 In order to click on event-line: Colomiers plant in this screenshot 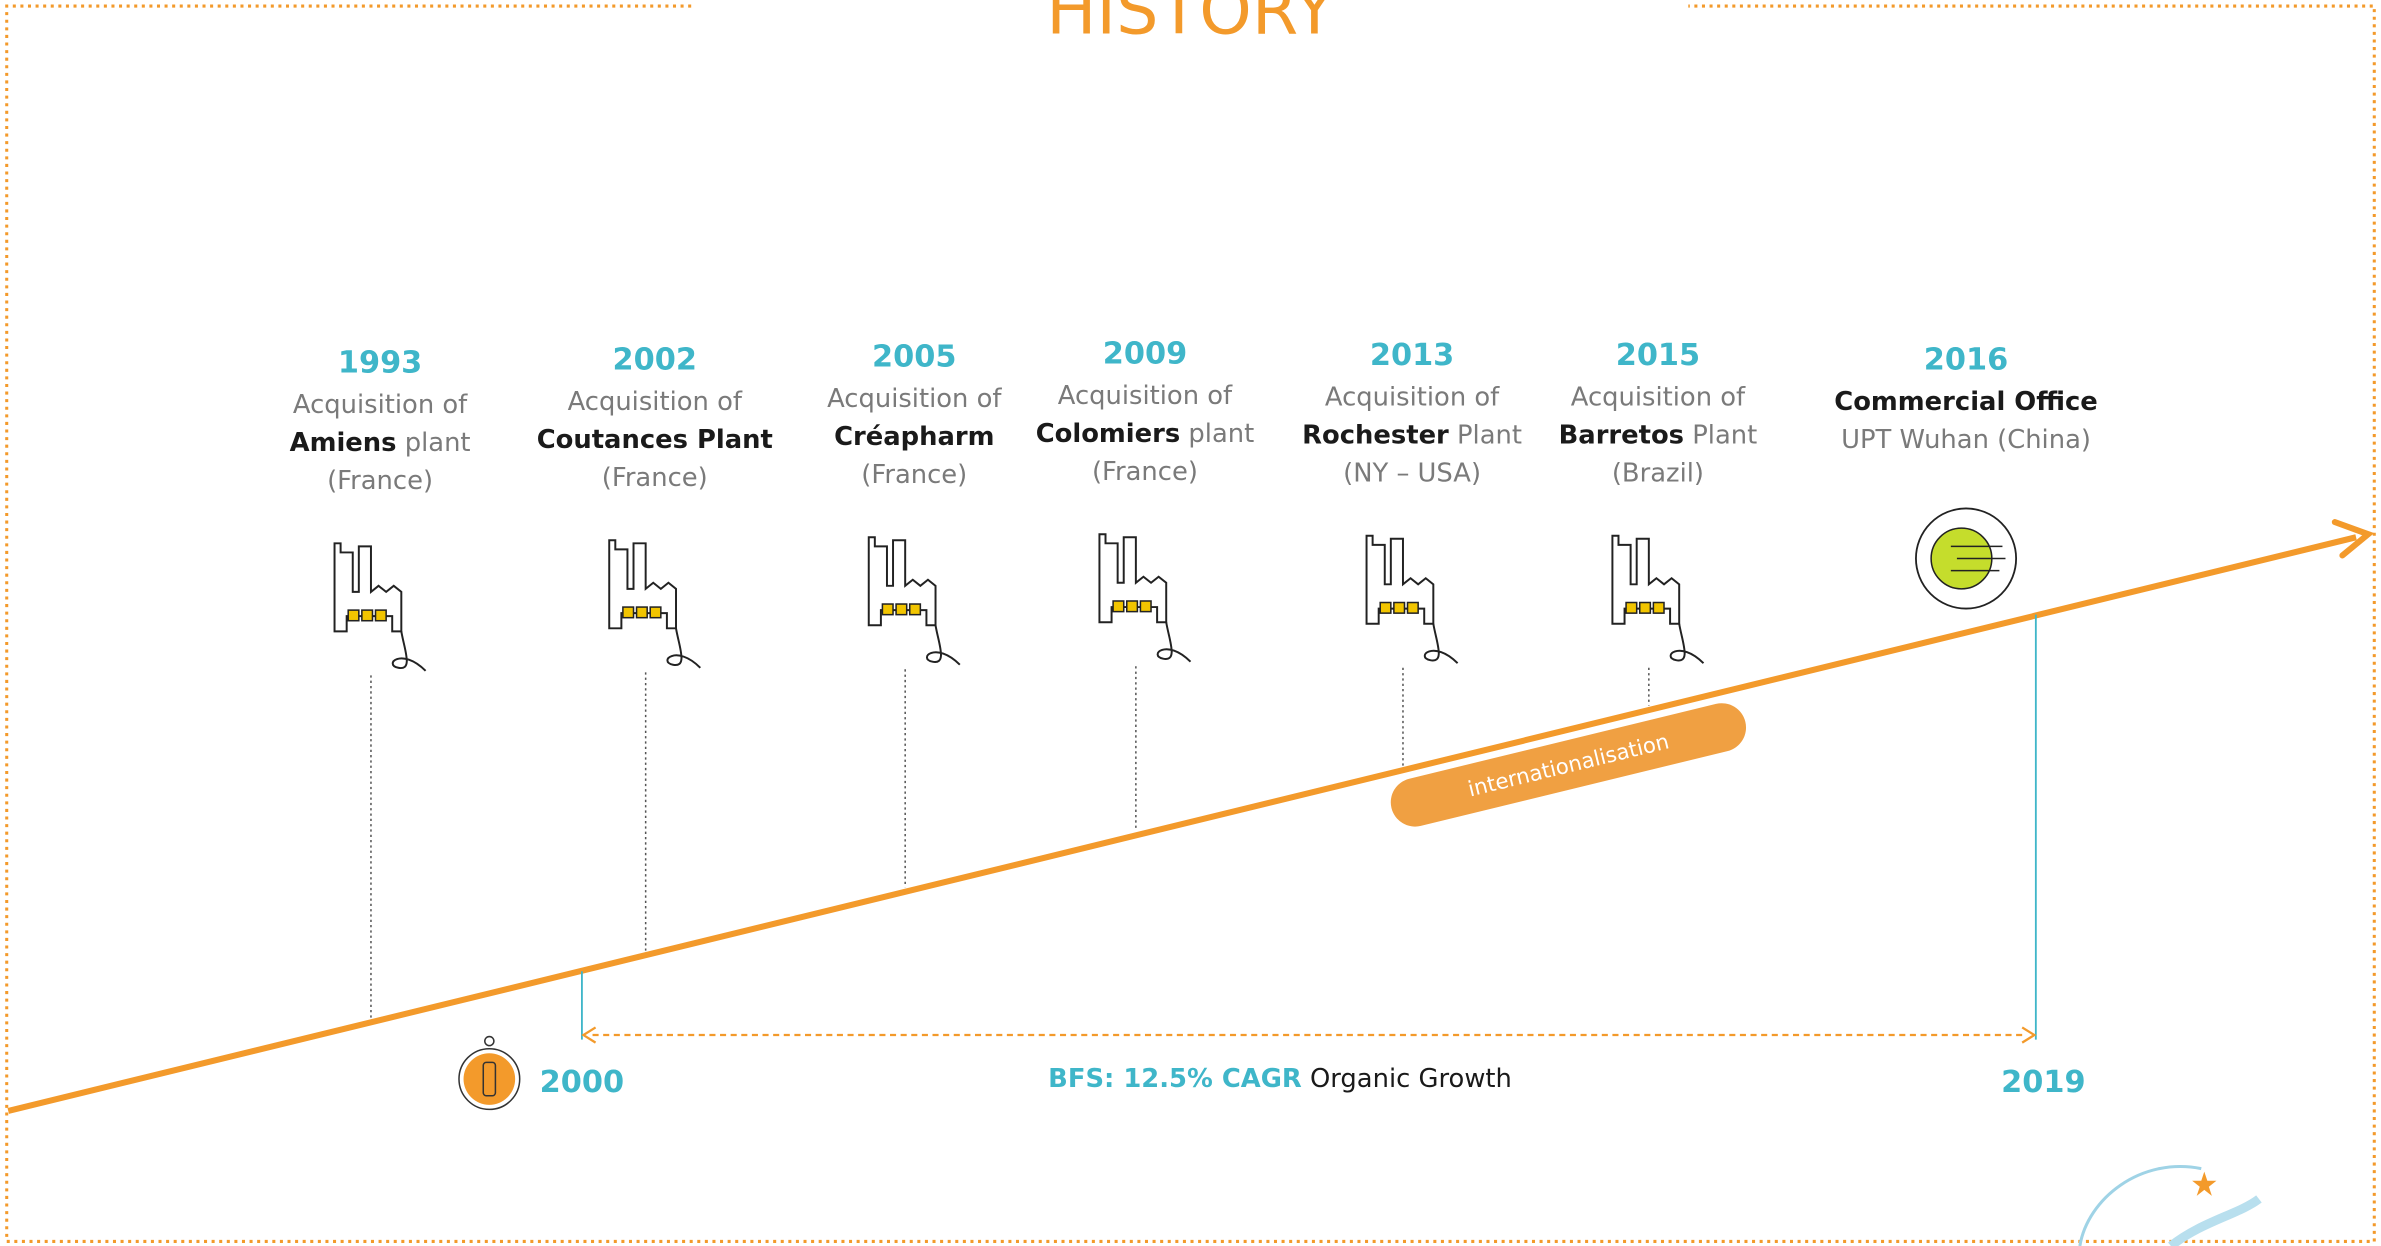, I will do `click(1145, 434)`.